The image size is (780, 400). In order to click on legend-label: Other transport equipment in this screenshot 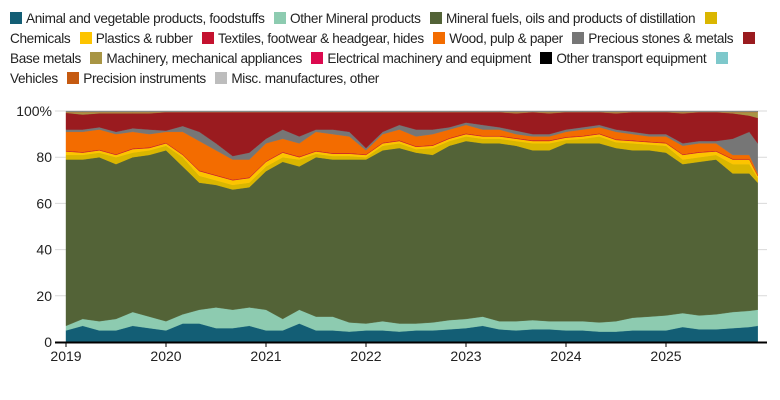, I will do `click(631, 58)`.